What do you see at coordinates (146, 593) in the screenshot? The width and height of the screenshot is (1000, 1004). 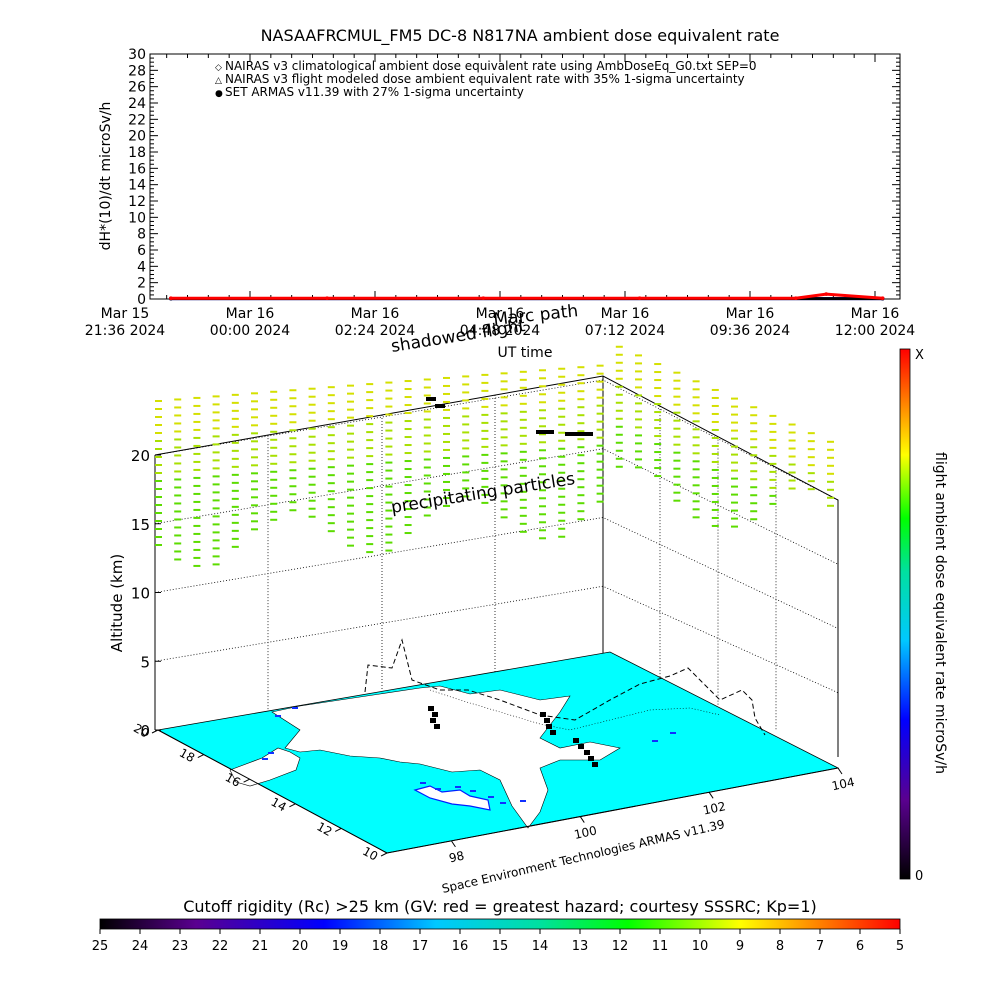 I see `altitude-ticks: 0 5 10 15 20` at bounding box center [146, 593].